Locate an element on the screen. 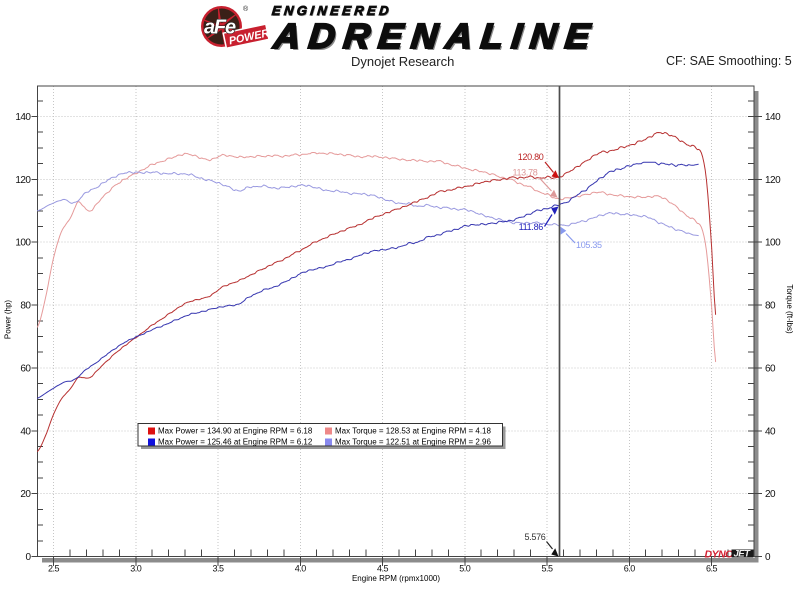 This screenshot has width=800, height=600. svg-text: 6.0 is located at coordinates (630, 569).